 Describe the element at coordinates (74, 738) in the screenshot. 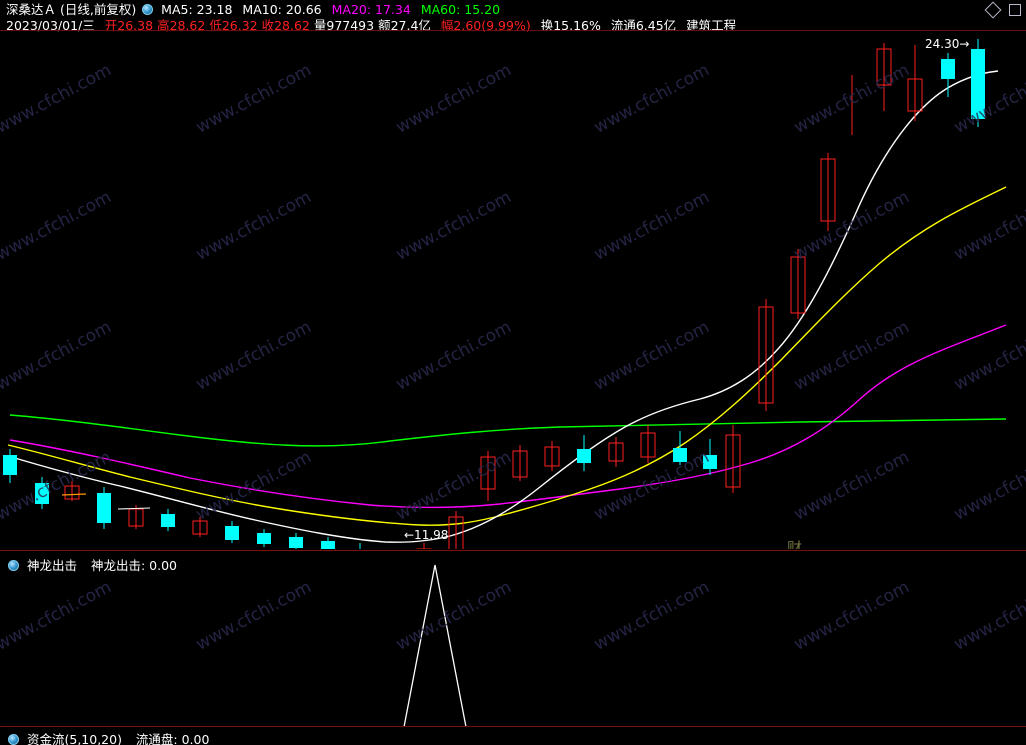

I see `bottom-indicator-name: 资金流(5,10,20)` at that location.